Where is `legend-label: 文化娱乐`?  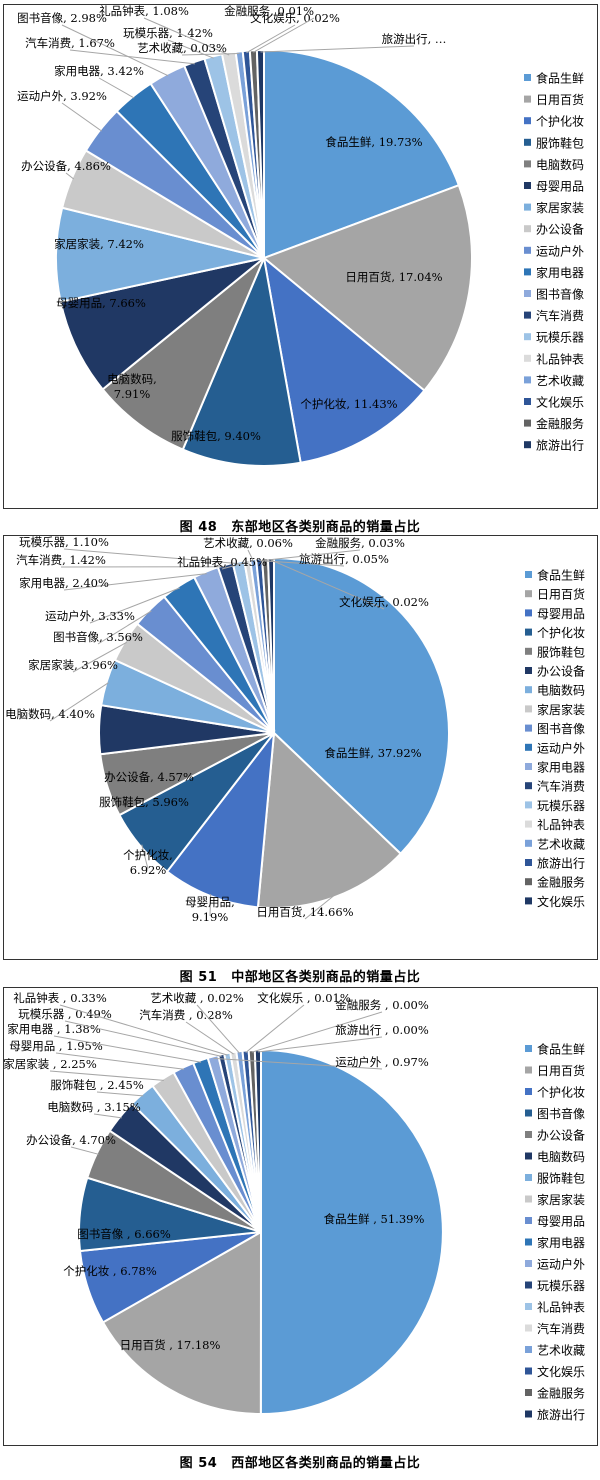
legend-label: 文化娱乐 is located at coordinates (561, 901).